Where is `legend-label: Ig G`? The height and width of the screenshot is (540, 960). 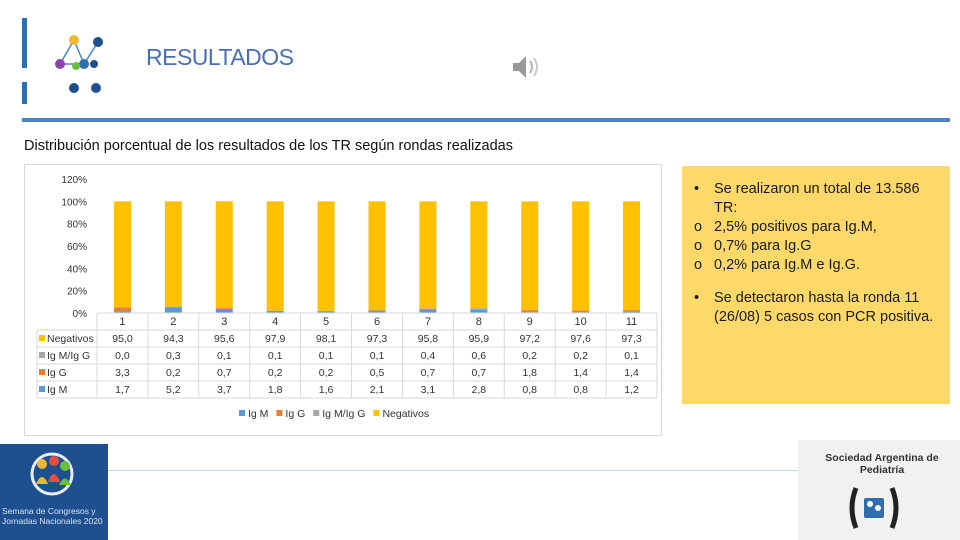 legend-label: Ig G is located at coordinates (295, 414).